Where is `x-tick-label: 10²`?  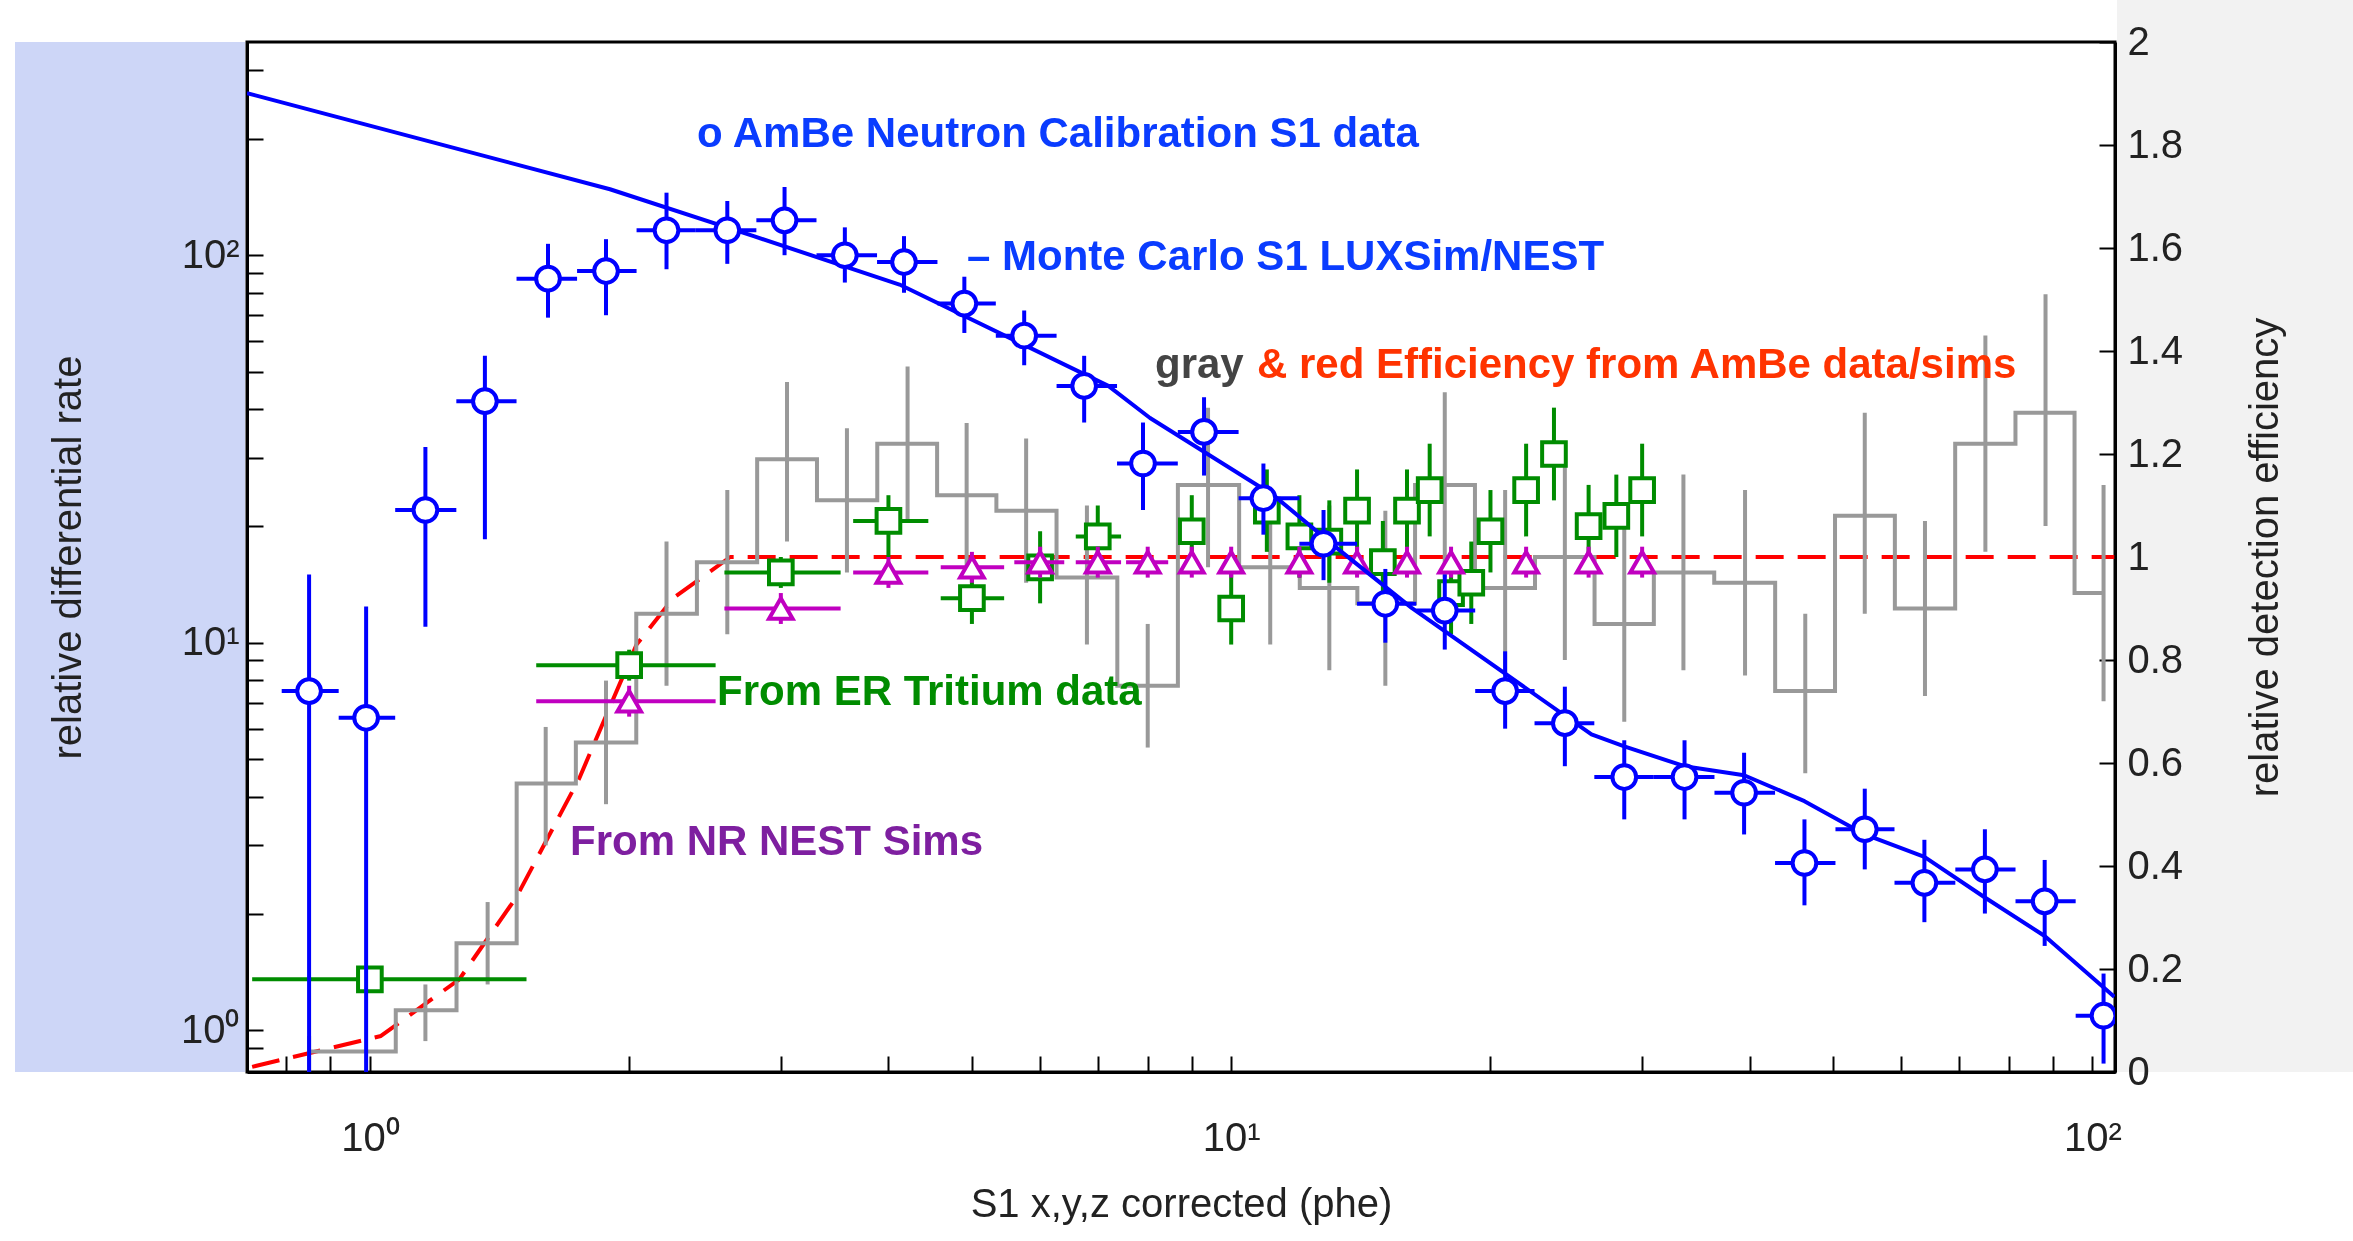
x-tick-label: 10² is located at coordinates (2093, 1136).